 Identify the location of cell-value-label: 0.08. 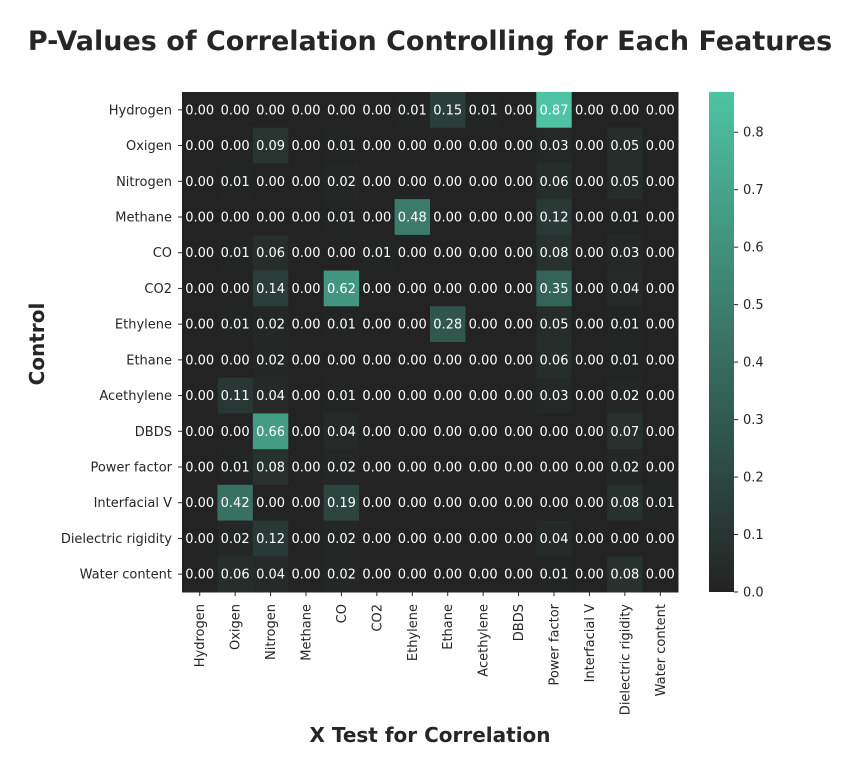
(624, 503).